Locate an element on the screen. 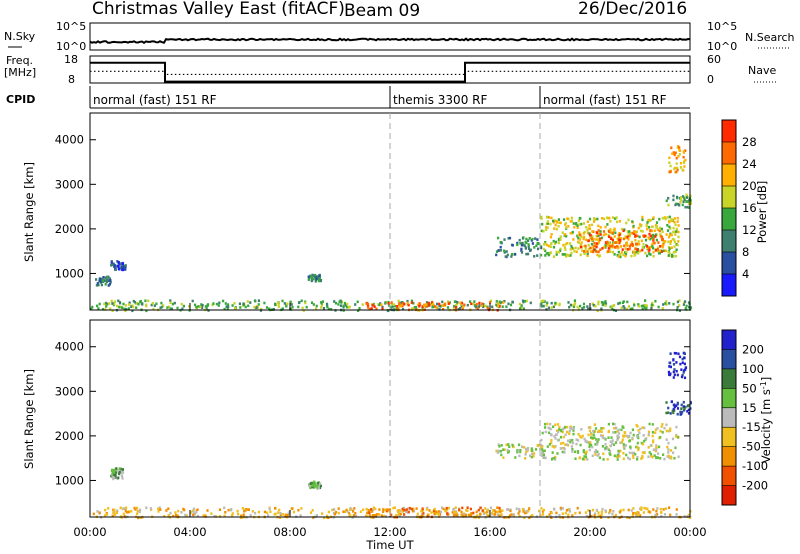  beam-label: Beam 09 is located at coordinates (382, 11).